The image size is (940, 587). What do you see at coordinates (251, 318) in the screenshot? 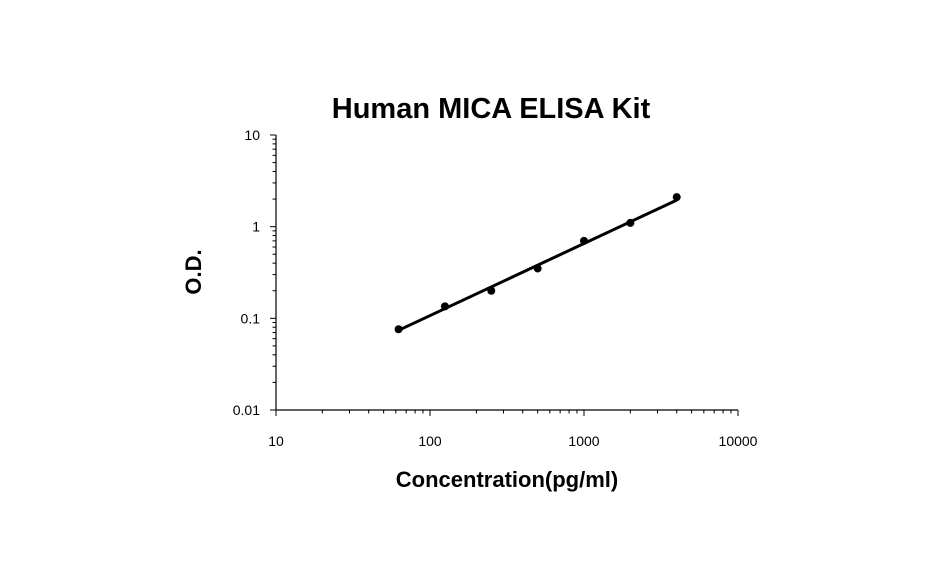
I see `y-tick-label: 0.1` at bounding box center [251, 318].